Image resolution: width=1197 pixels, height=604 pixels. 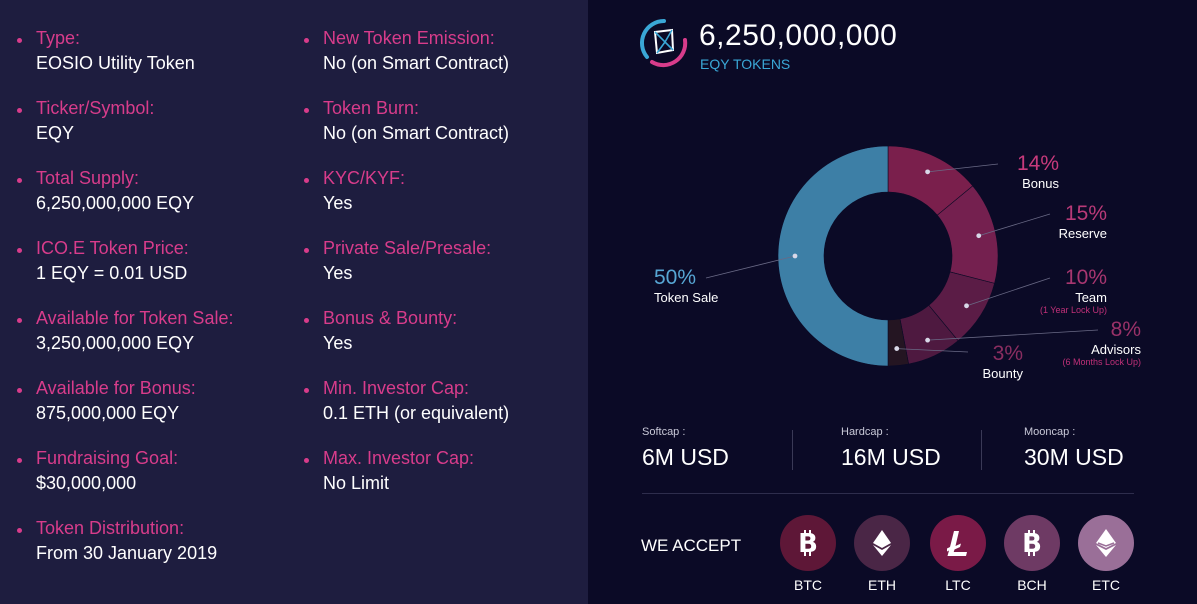 What do you see at coordinates (1116, 349) in the screenshot?
I see `legend-name: Advisors` at bounding box center [1116, 349].